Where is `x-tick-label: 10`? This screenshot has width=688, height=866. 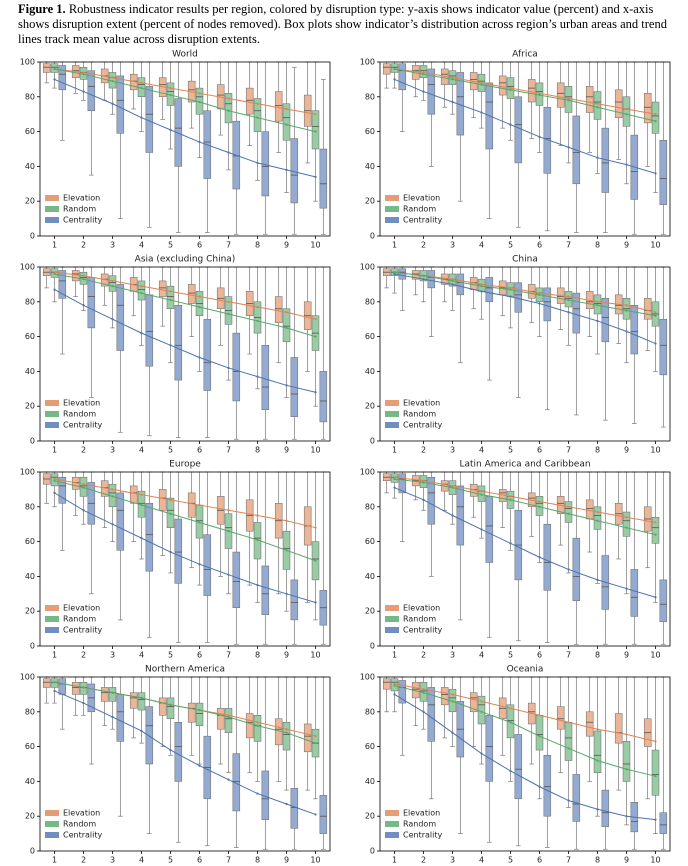
x-tick-label: 10 is located at coordinates (655, 860).